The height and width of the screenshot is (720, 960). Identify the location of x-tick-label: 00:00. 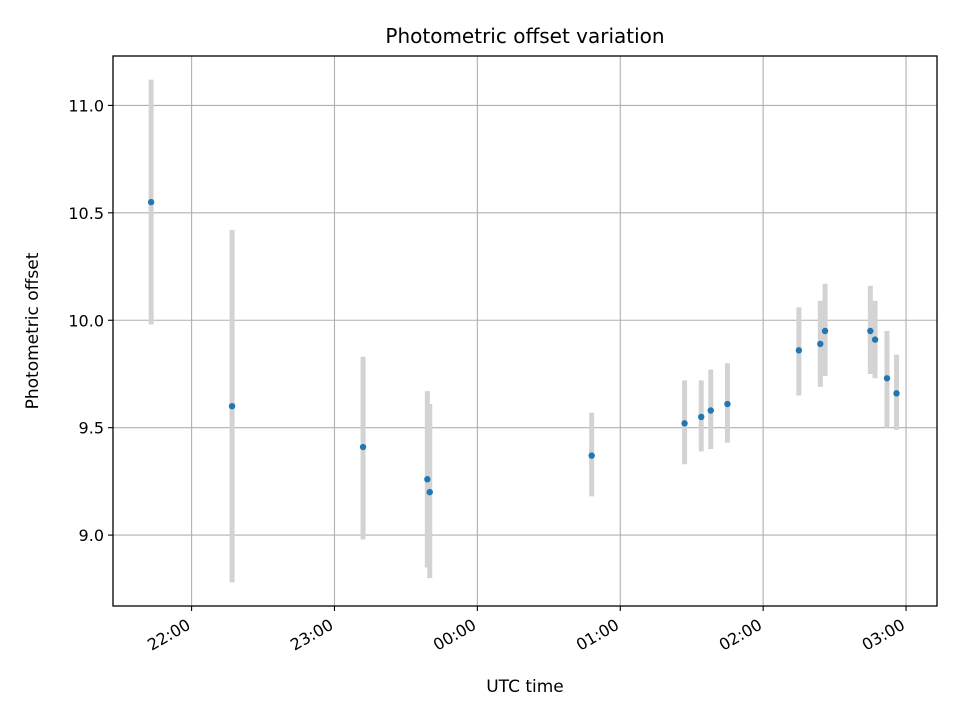
(454, 635).